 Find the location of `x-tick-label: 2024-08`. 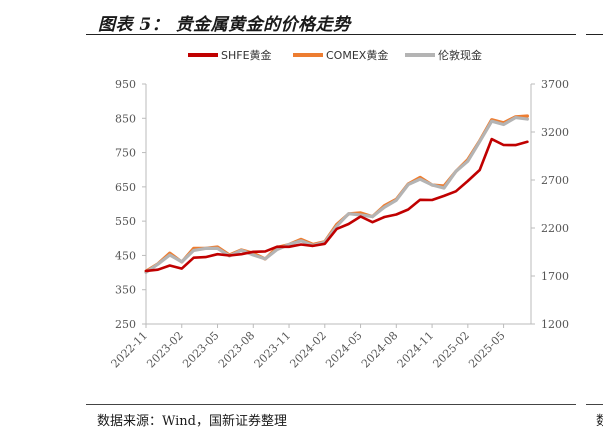

x-tick-label: 2024-08 is located at coordinates (380, 350).